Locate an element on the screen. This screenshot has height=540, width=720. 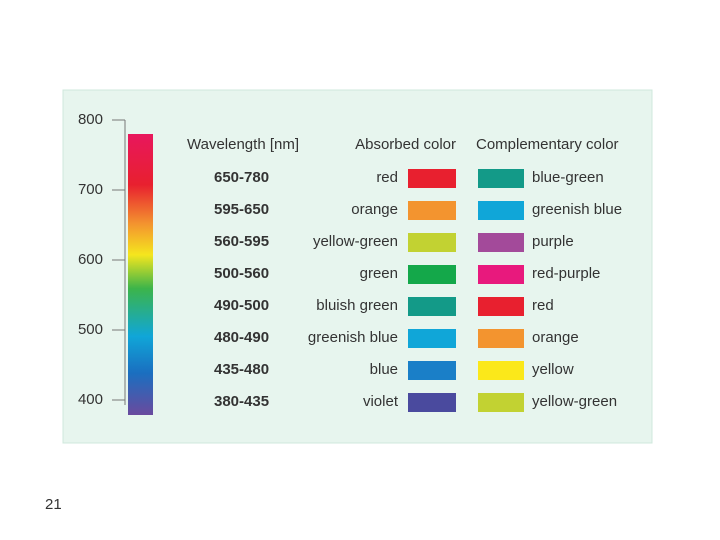
scale-label: 800 is located at coordinates (90, 119).